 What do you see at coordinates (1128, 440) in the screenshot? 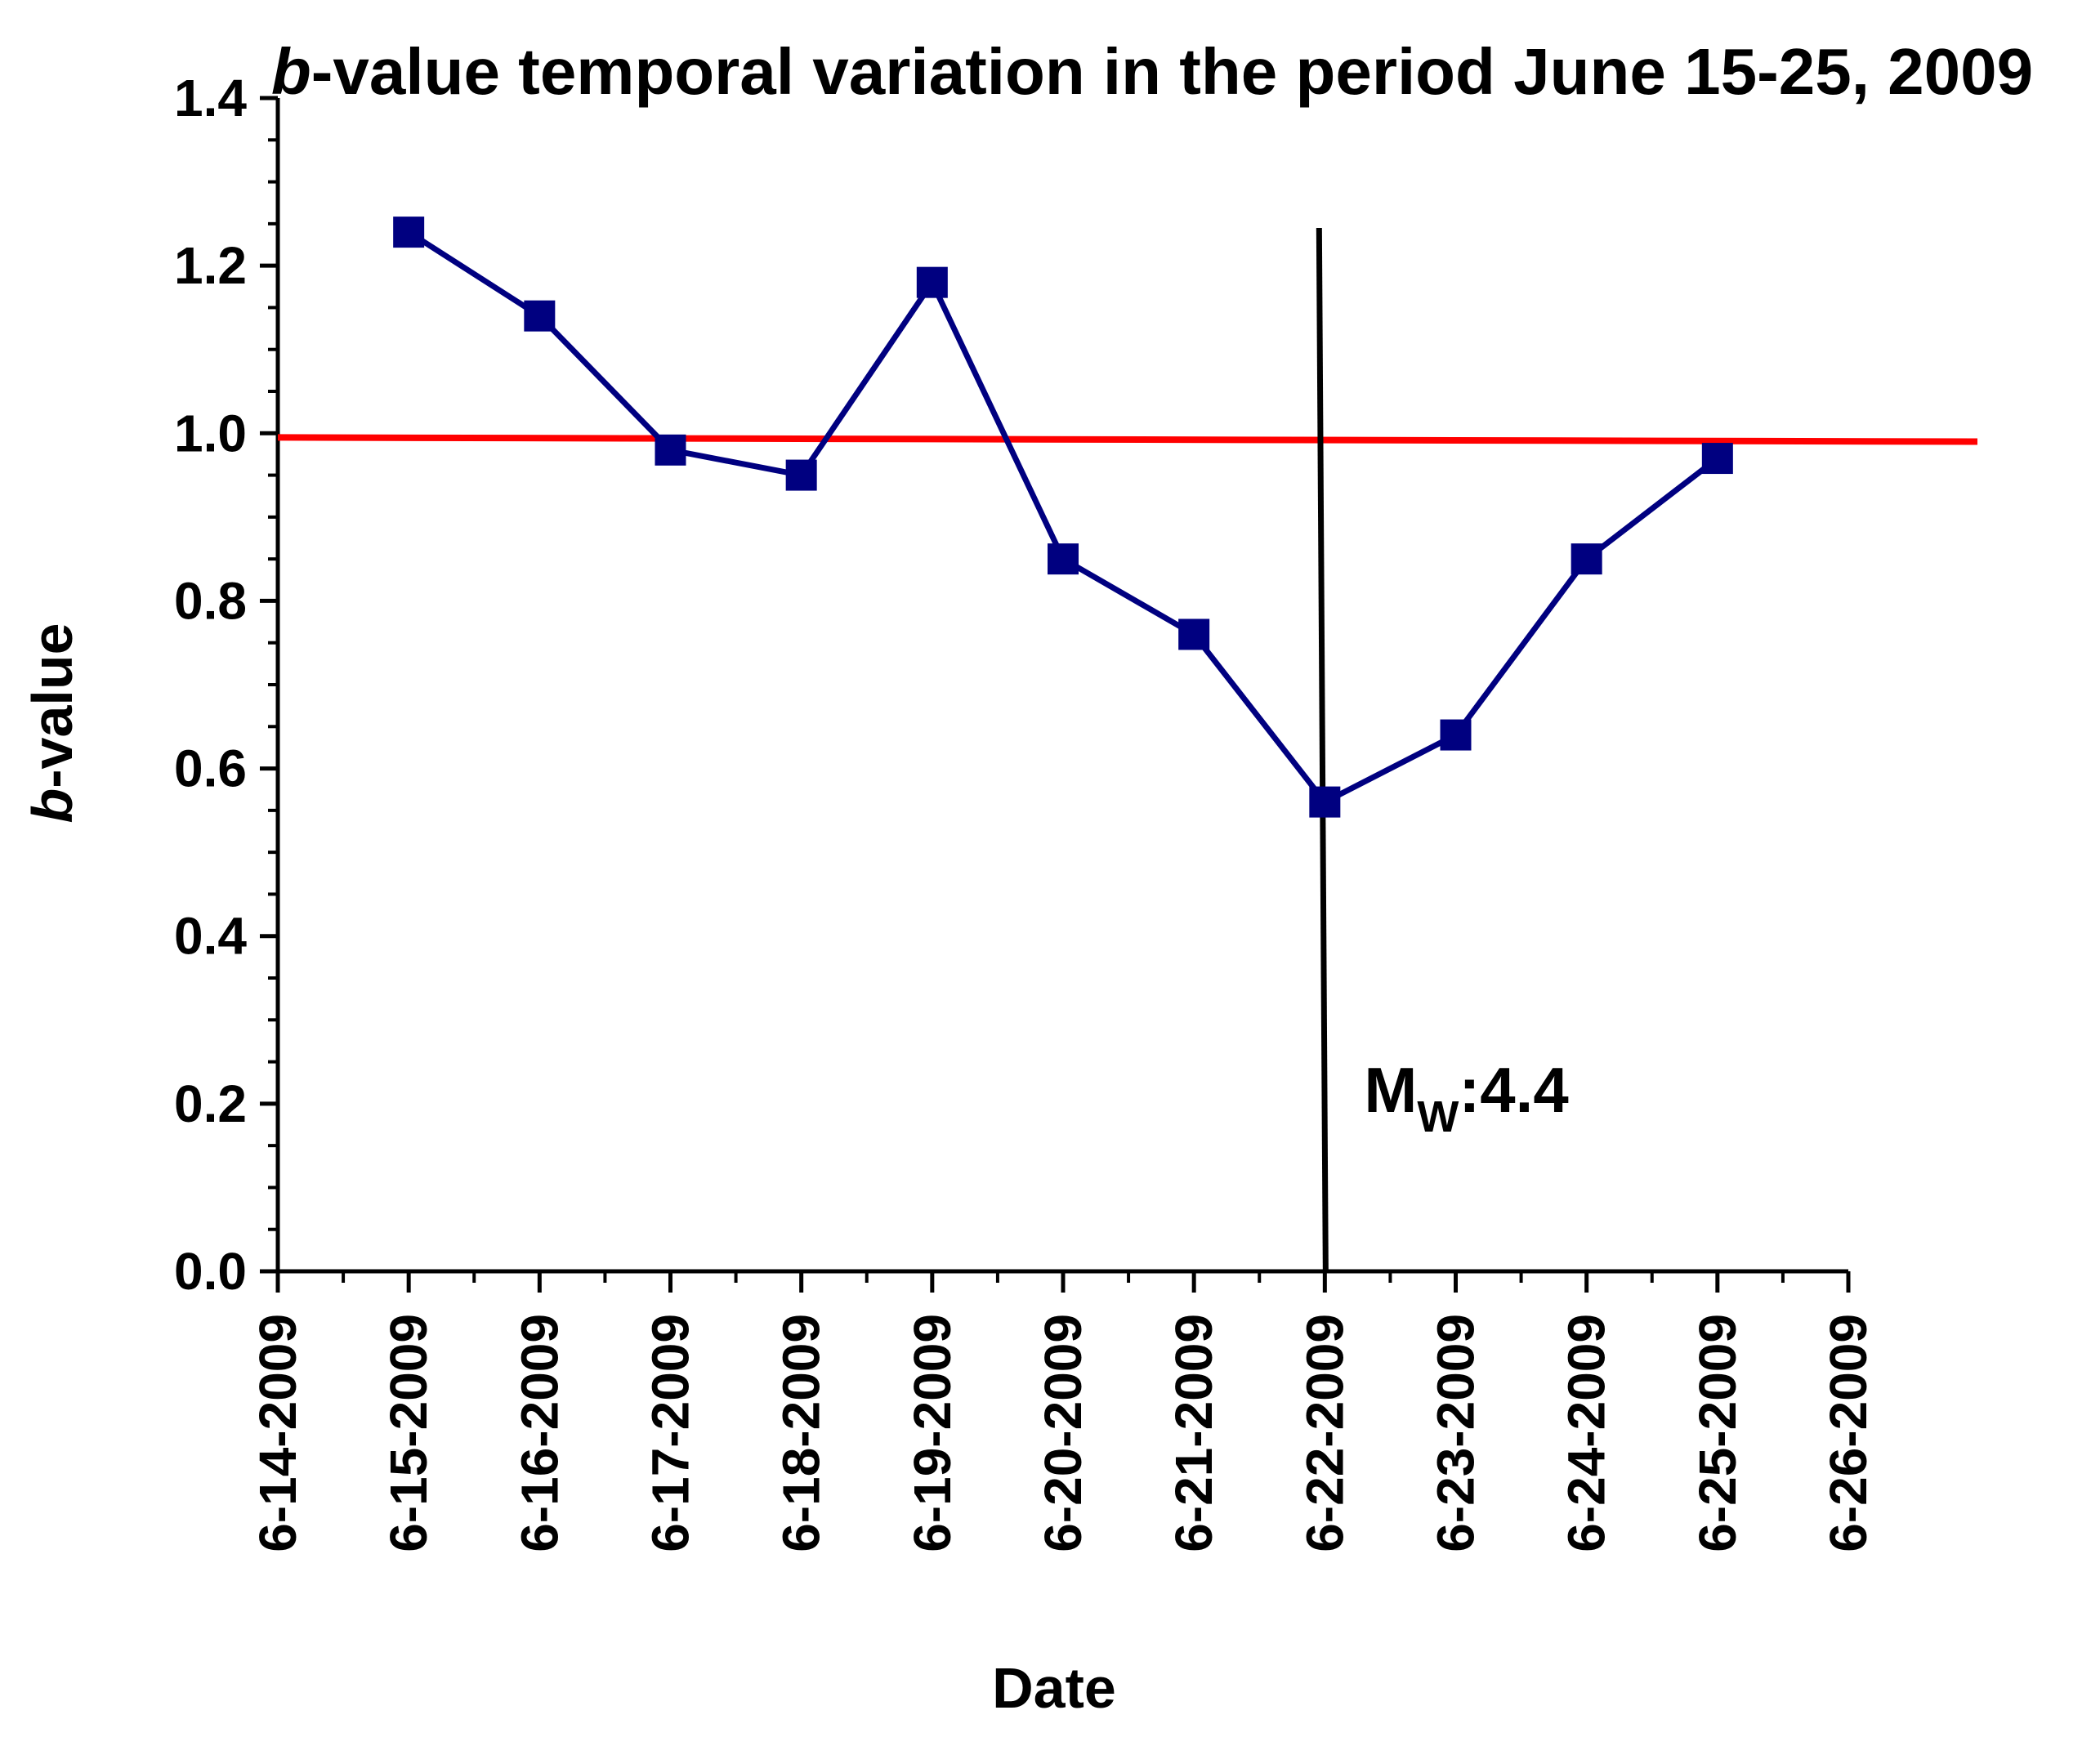
I see `reference-line` at bounding box center [1128, 440].